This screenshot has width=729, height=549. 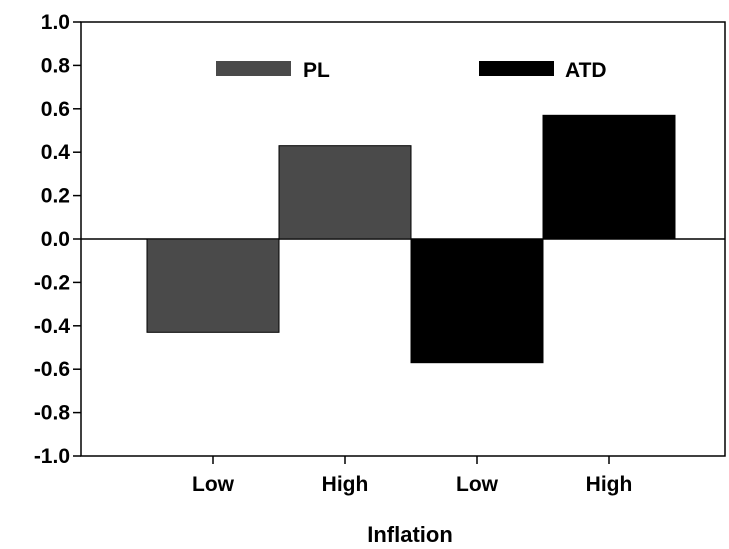 I want to click on y-tick-label: 1.0, so click(x=55, y=22).